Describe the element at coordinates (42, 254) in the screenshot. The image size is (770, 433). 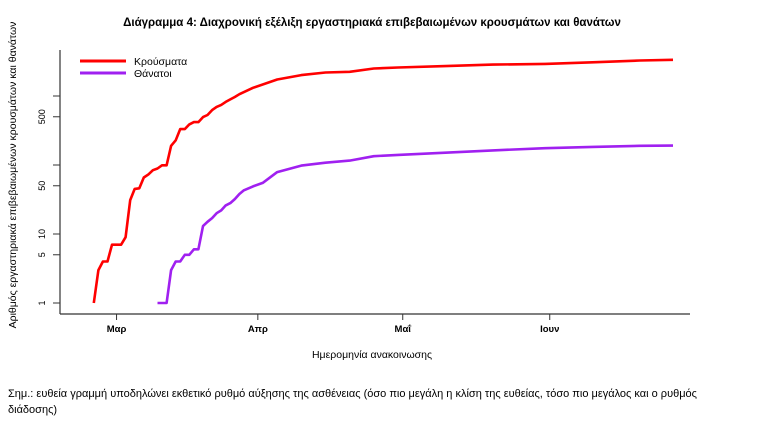
I see `y-tick-label: 5` at that location.